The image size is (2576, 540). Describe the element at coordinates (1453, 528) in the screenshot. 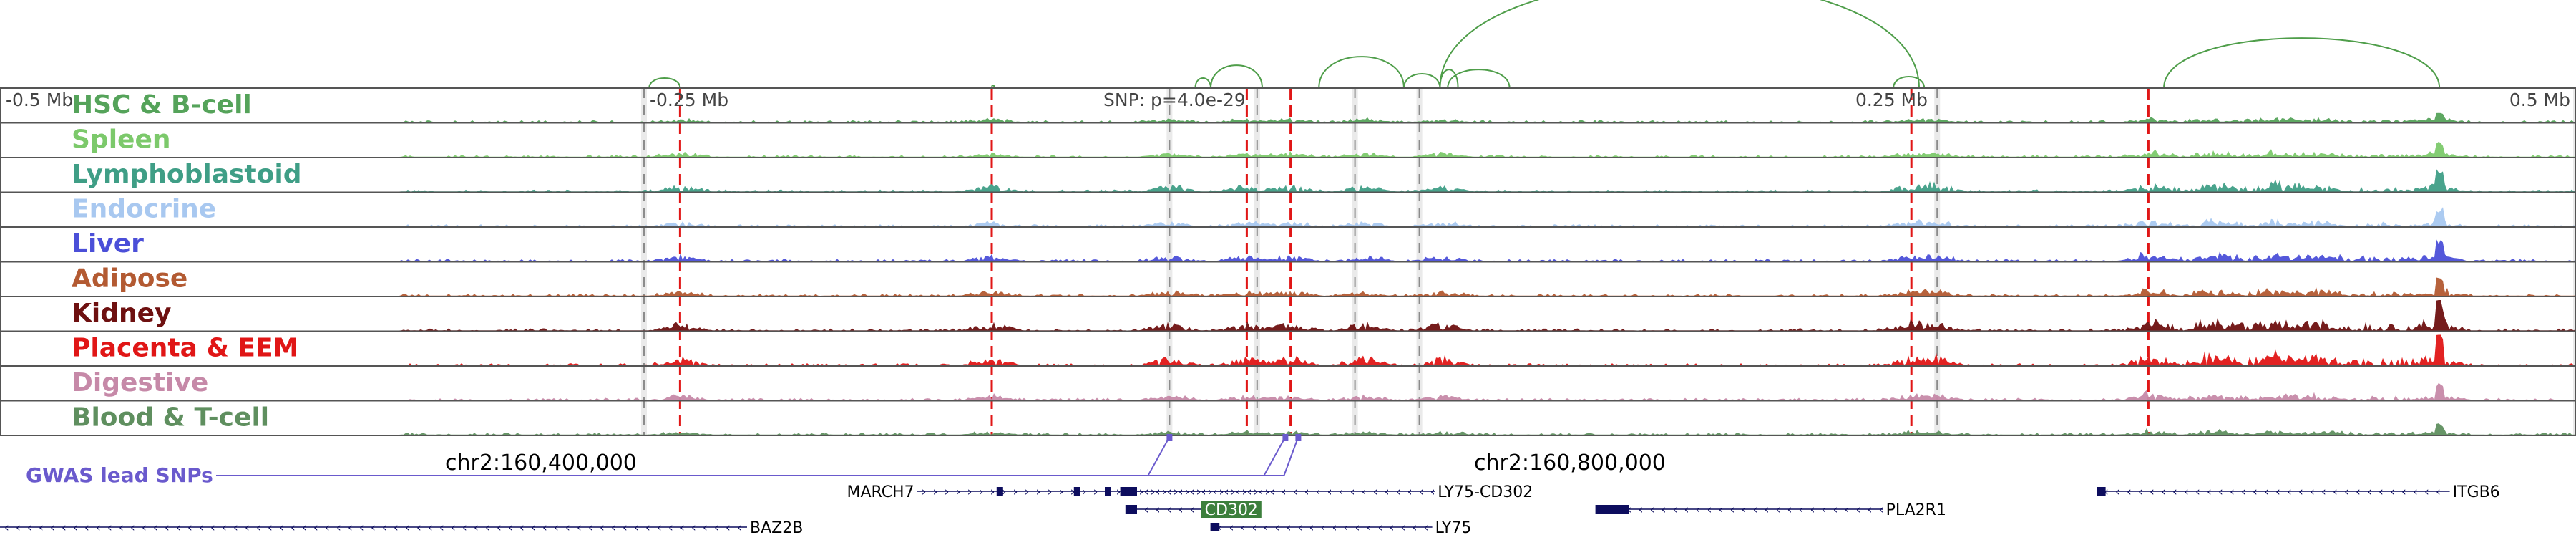

I see `gene-label: LY75` at that location.